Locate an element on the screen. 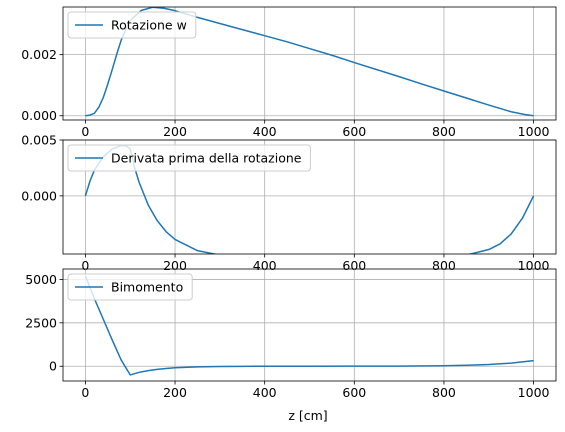  y-tick-label: 0.002 is located at coordinates (39, 54).